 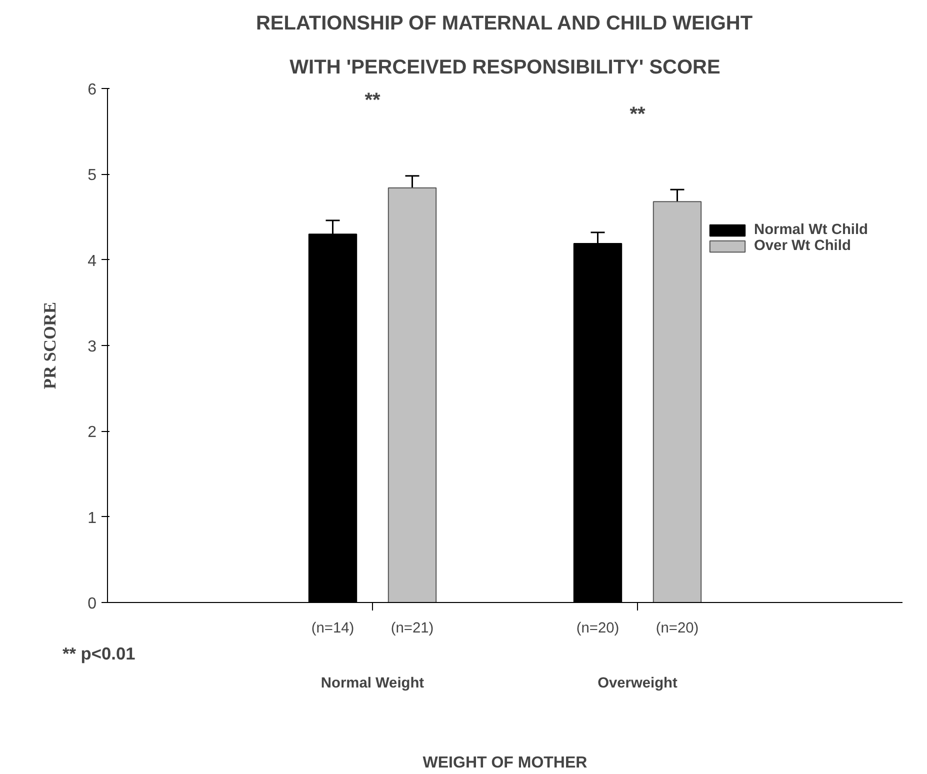 What do you see at coordinates (505, 67) in the screenshot?
I see `chart-subtitle: WITH 'PERCEIVED RESPONSIBILITY' SCORE` at bounding box center [505, 67].